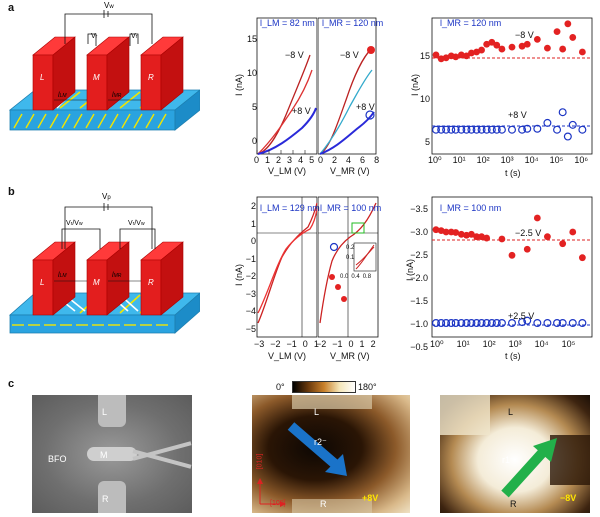 The height and width of the screenshot is (517, 600). What do you see at coordinates (347, 86) in the screenshot?
I see `iv-plot-a-right` at bounding box center [347, 86].